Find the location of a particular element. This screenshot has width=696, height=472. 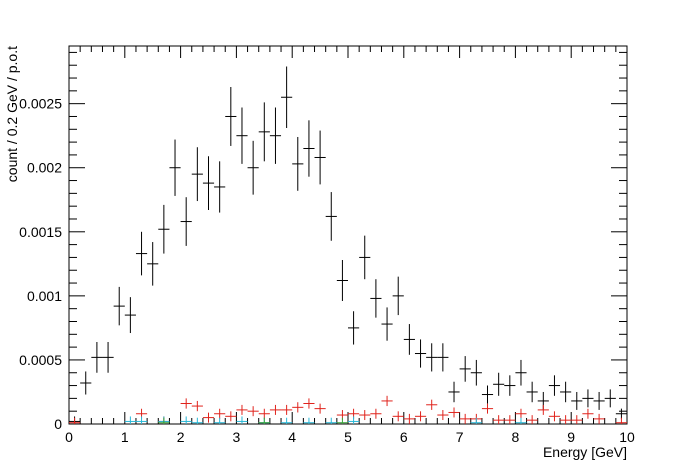

x-tick-label: 6 is located at coordinates (404, 437).